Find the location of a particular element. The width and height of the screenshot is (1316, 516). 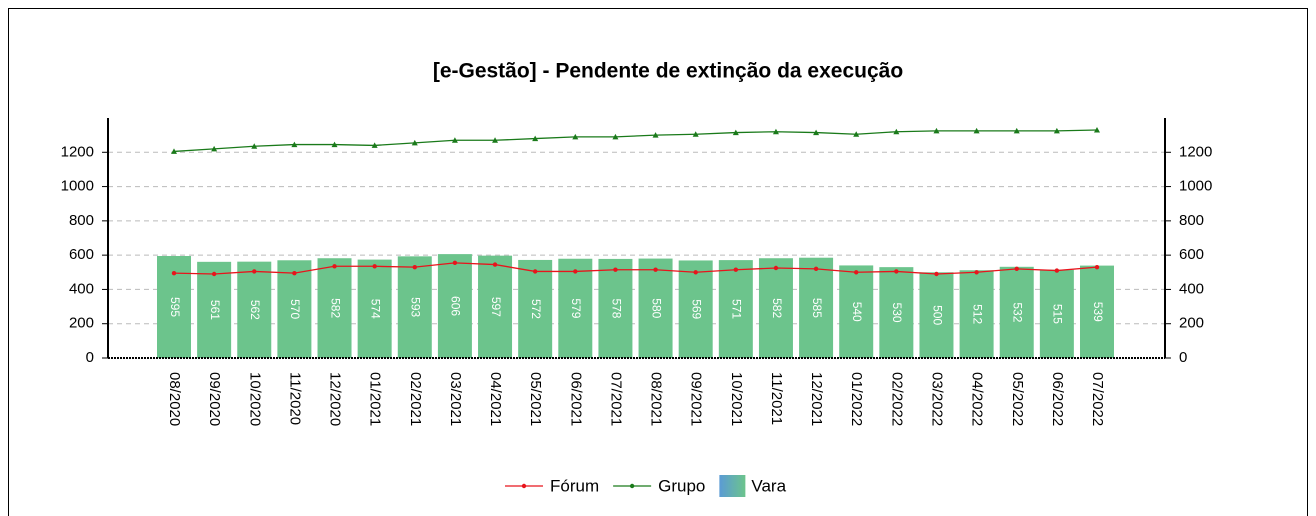

bar-label: 500 is located at coordinates (937, 315).